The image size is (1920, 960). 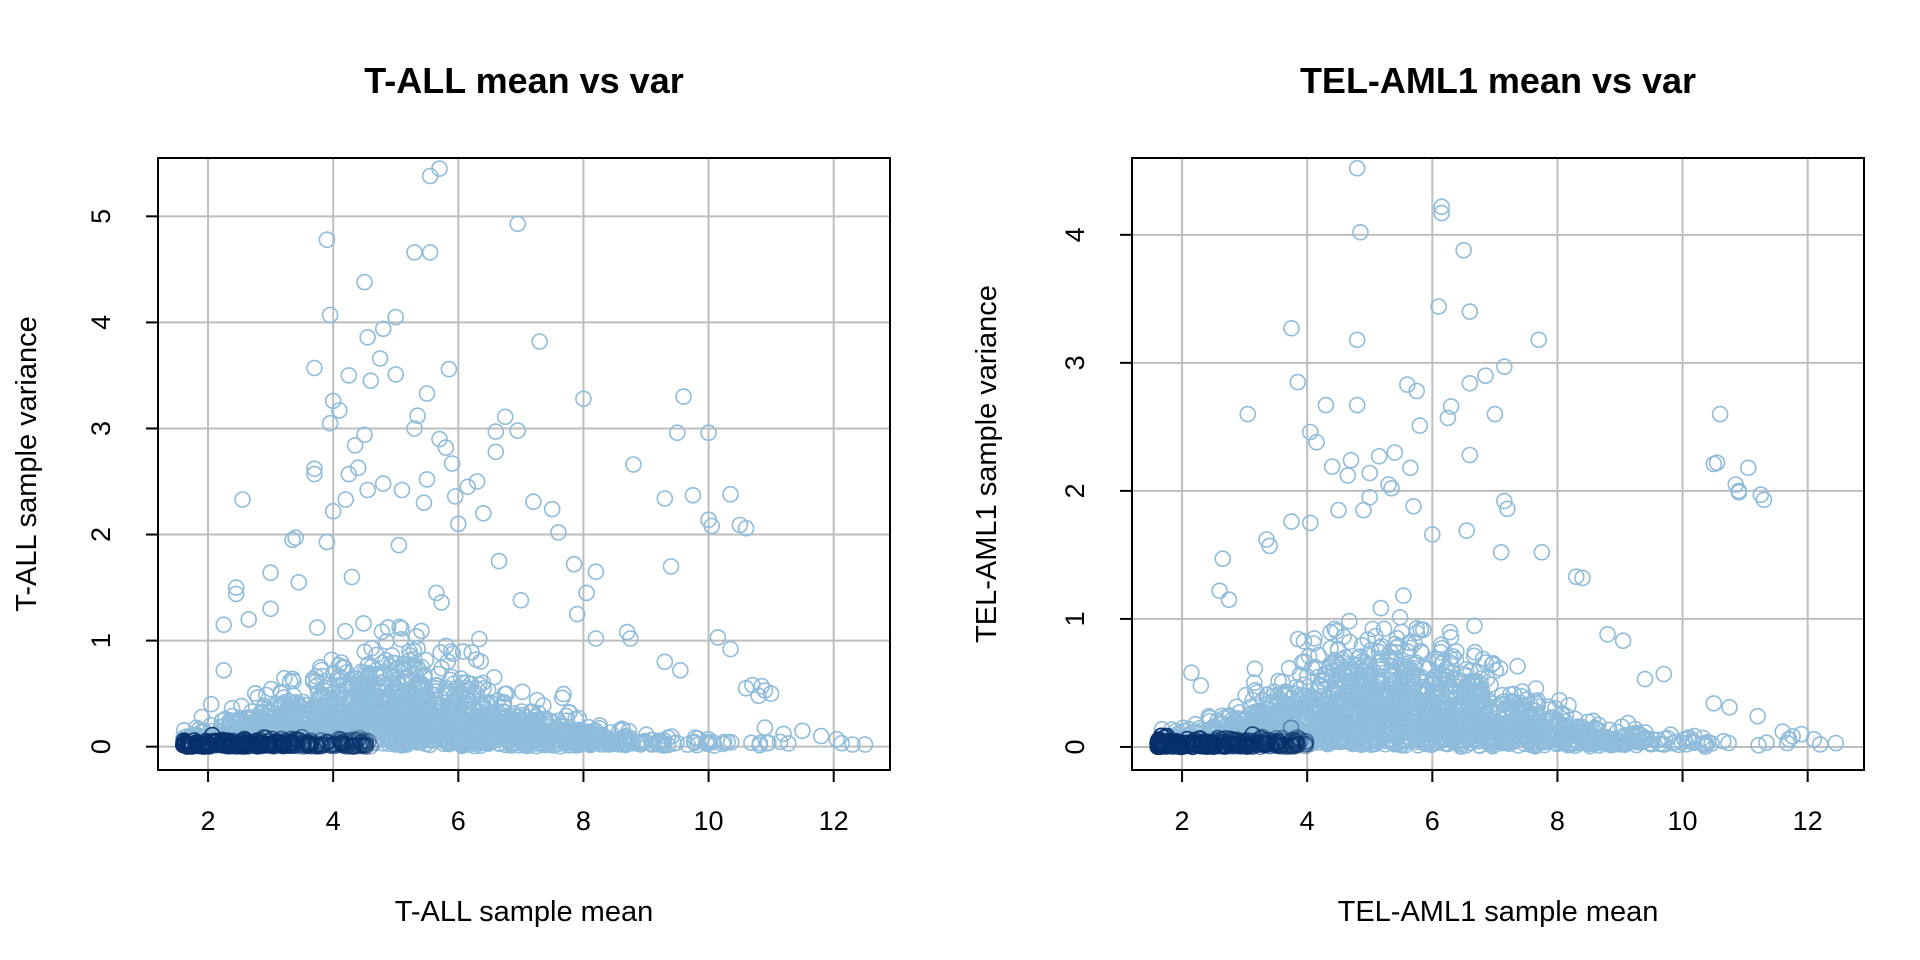 What do you see at coordinates (1557, 821) in the screenshot?
I see `x-tick-label: 8` at bounding box center [1557, 821].